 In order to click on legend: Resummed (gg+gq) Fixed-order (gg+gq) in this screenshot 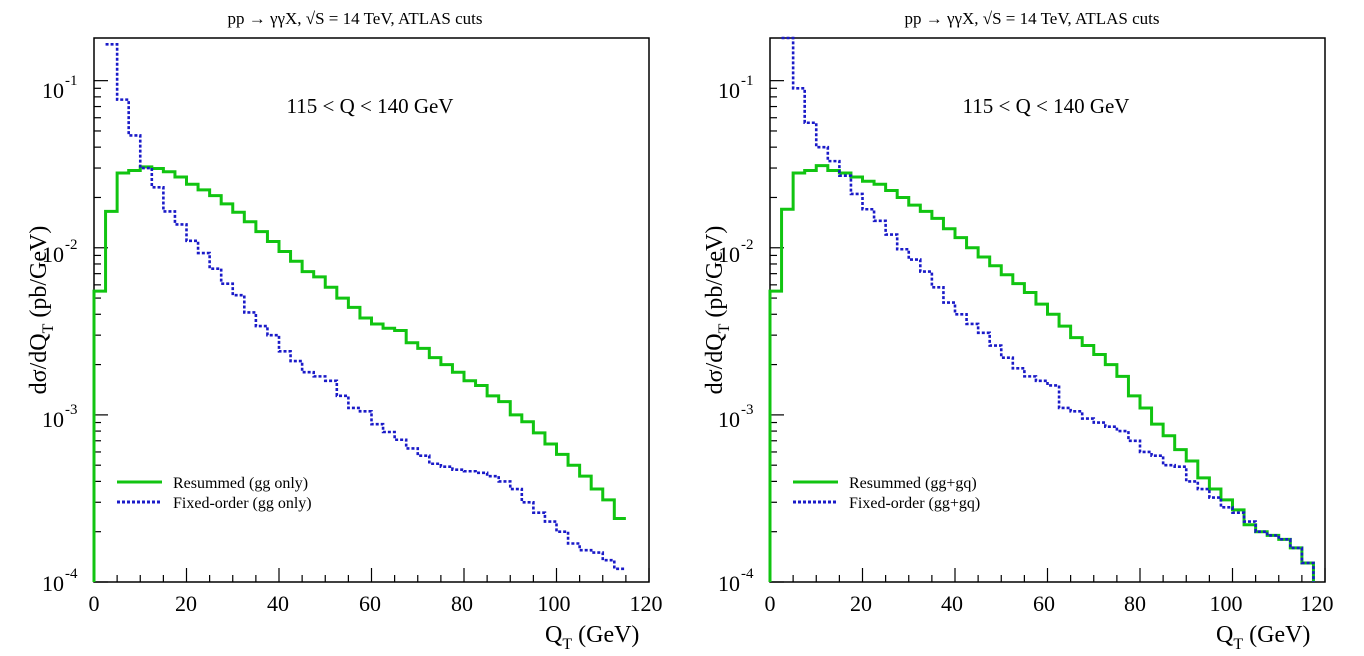, I will do `click(886, 493)`.